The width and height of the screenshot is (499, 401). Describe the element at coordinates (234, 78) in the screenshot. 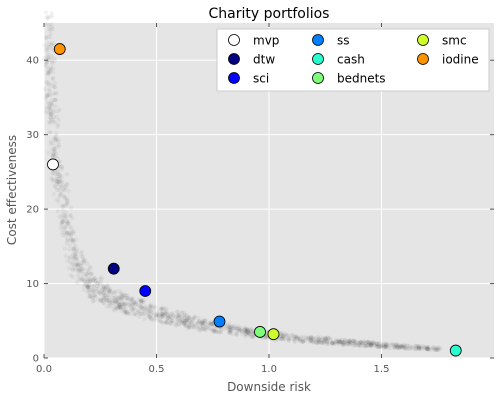

I see `legend-marker-sci` at that location.